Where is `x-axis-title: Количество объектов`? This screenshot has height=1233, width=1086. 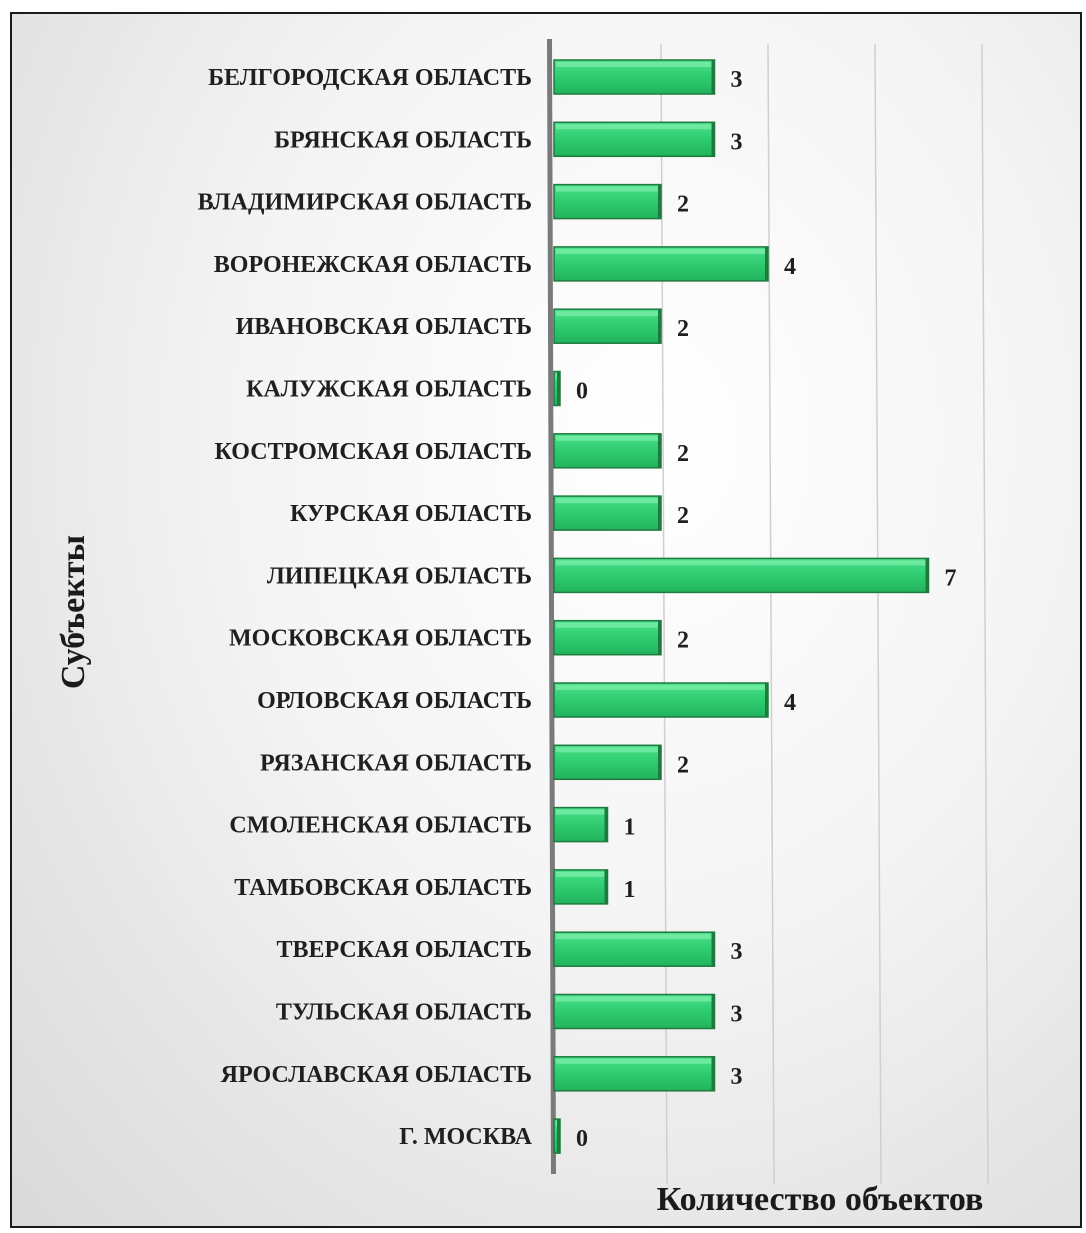 x-axis-title: Количество объектов is located at coordinates (820, 1199).